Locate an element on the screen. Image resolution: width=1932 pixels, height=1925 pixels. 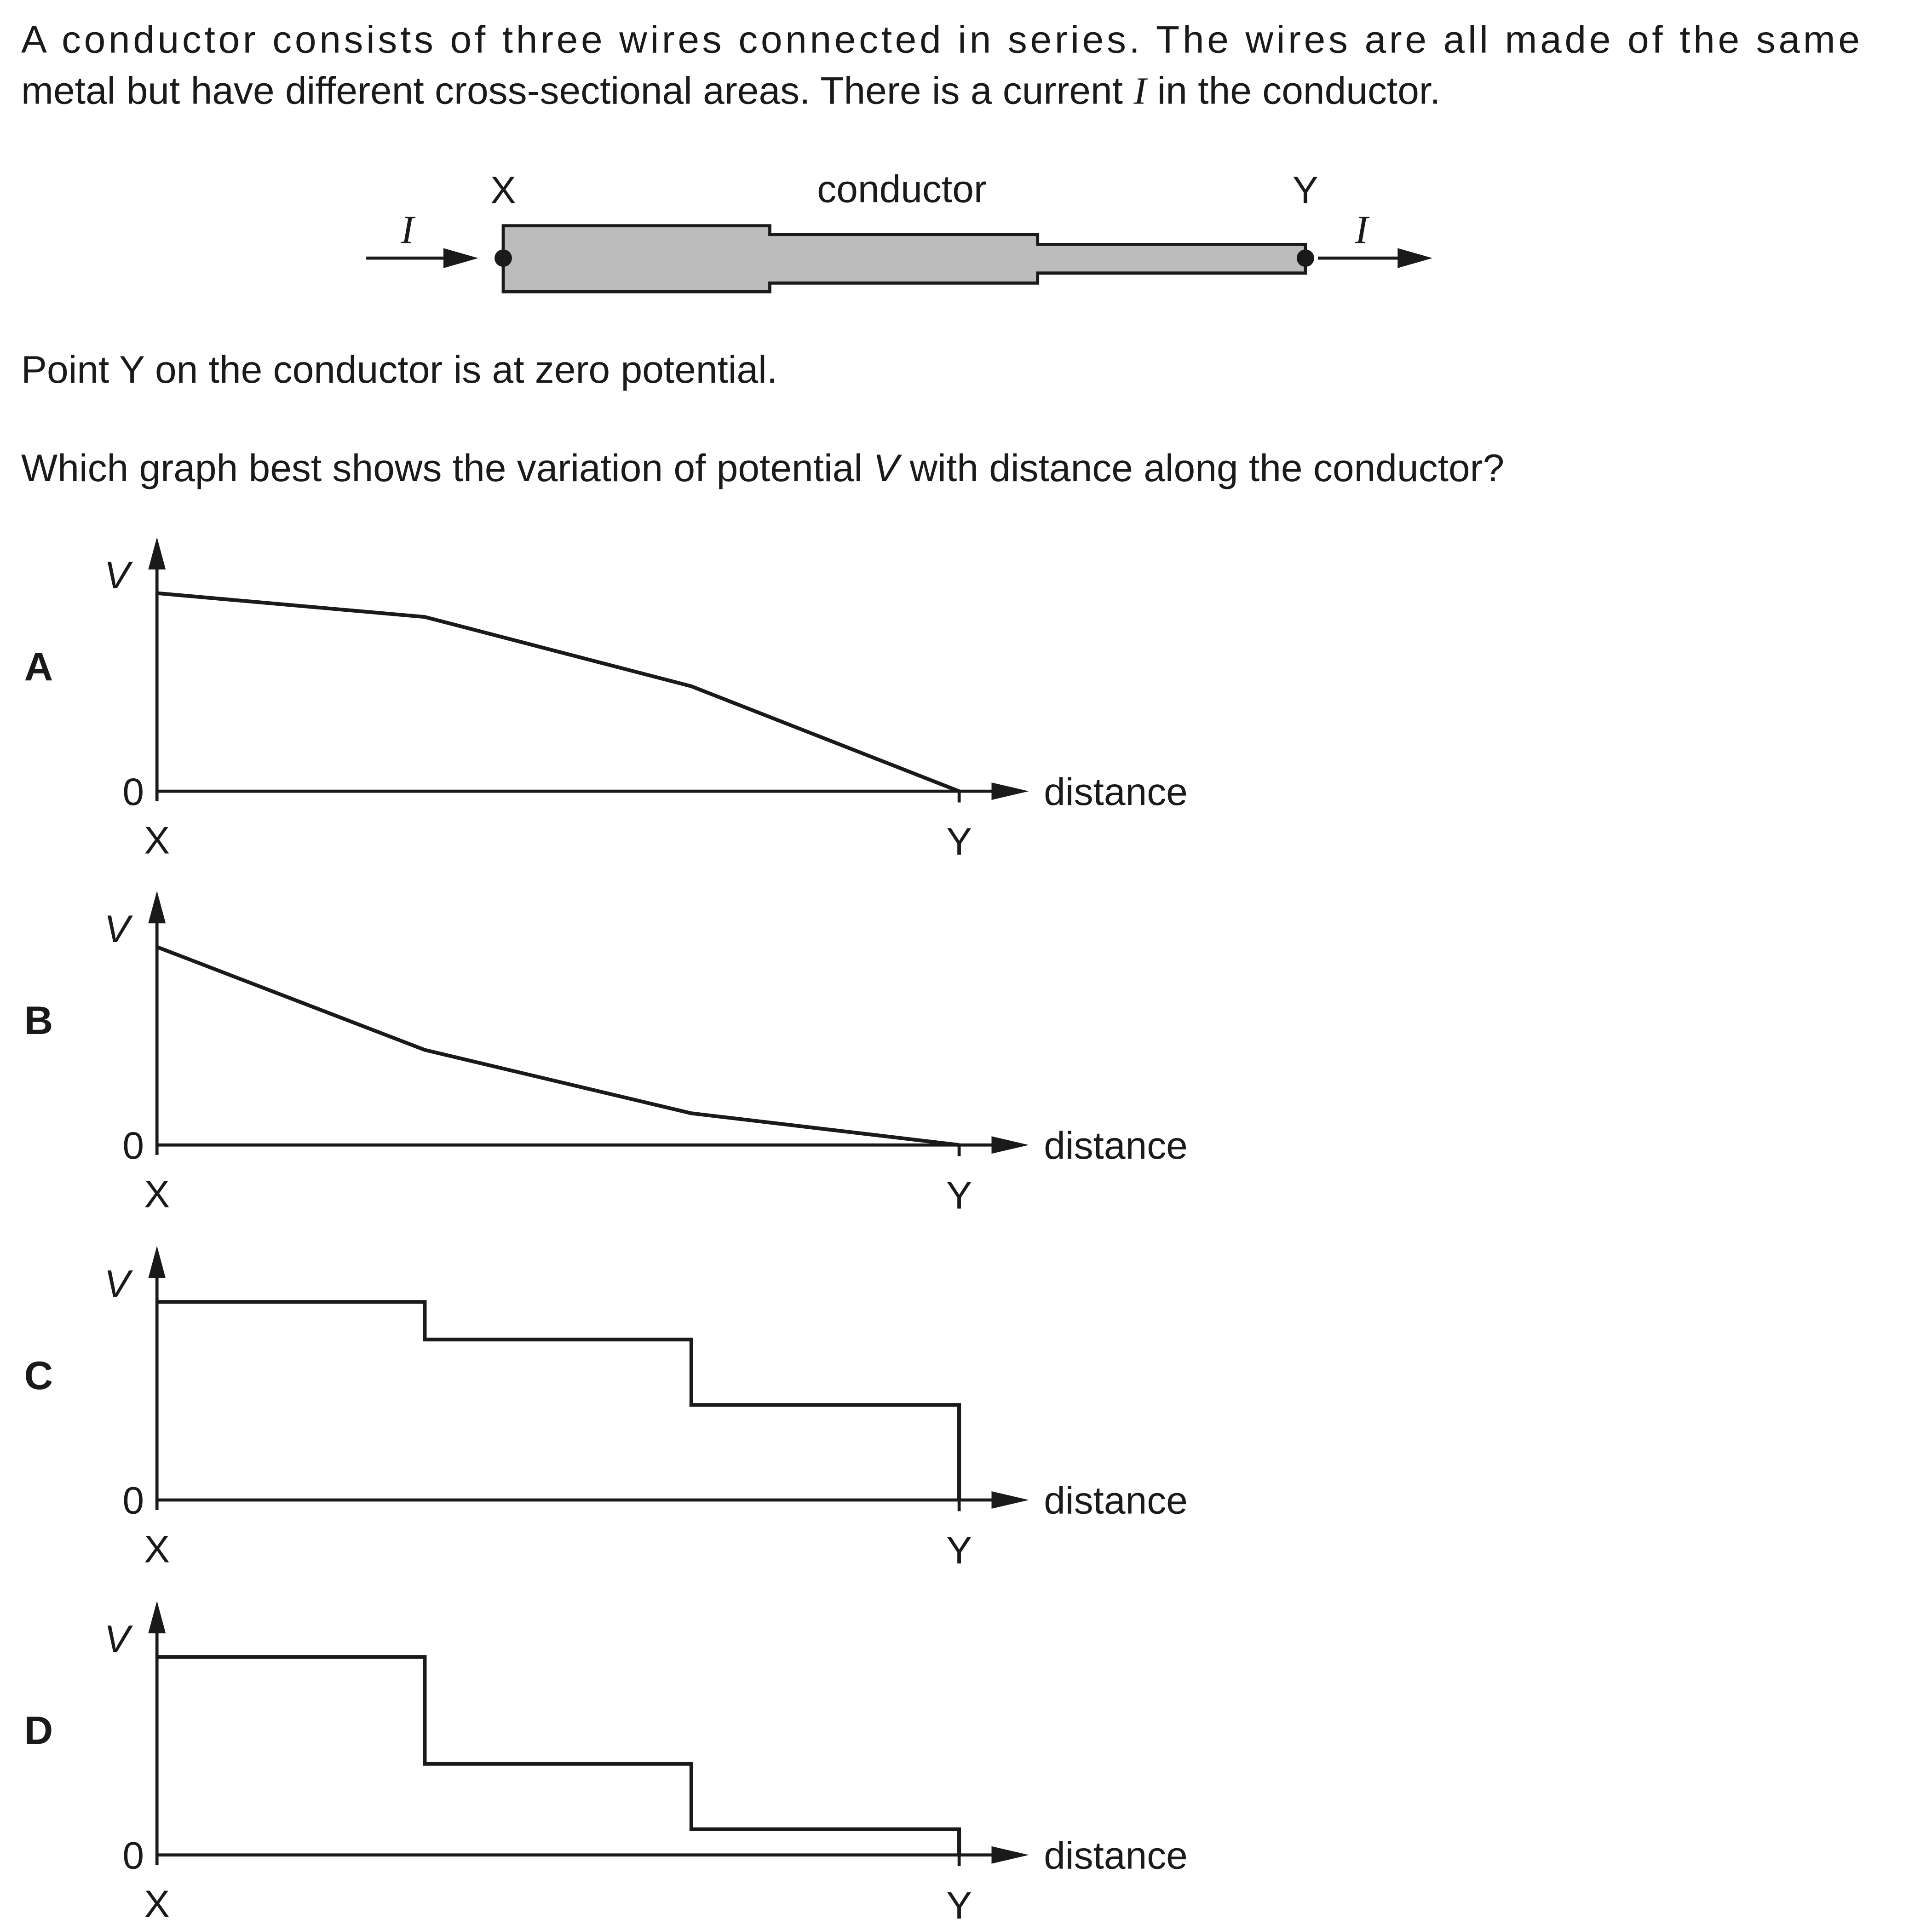
conductor-wires is located at coordinates (904, 258).